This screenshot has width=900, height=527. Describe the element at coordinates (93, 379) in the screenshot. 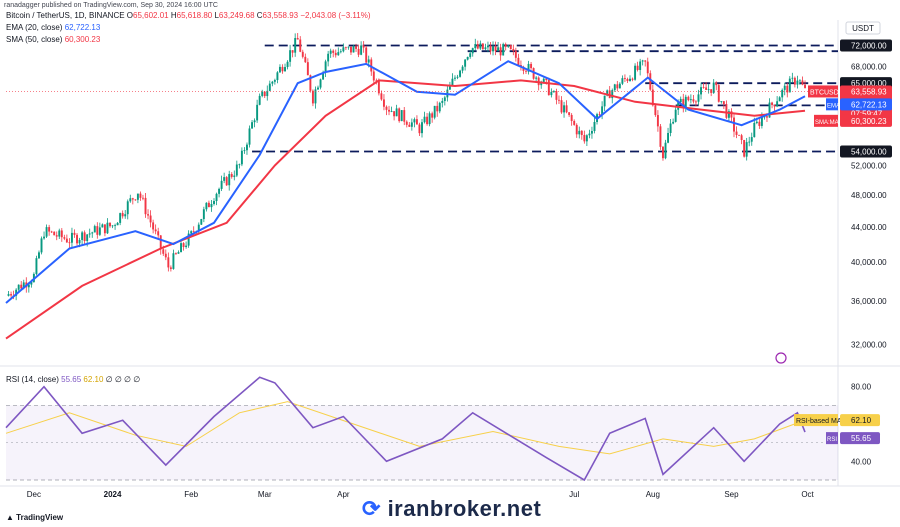

I see `rsi-ma-legend-value: 62.10` at that location.